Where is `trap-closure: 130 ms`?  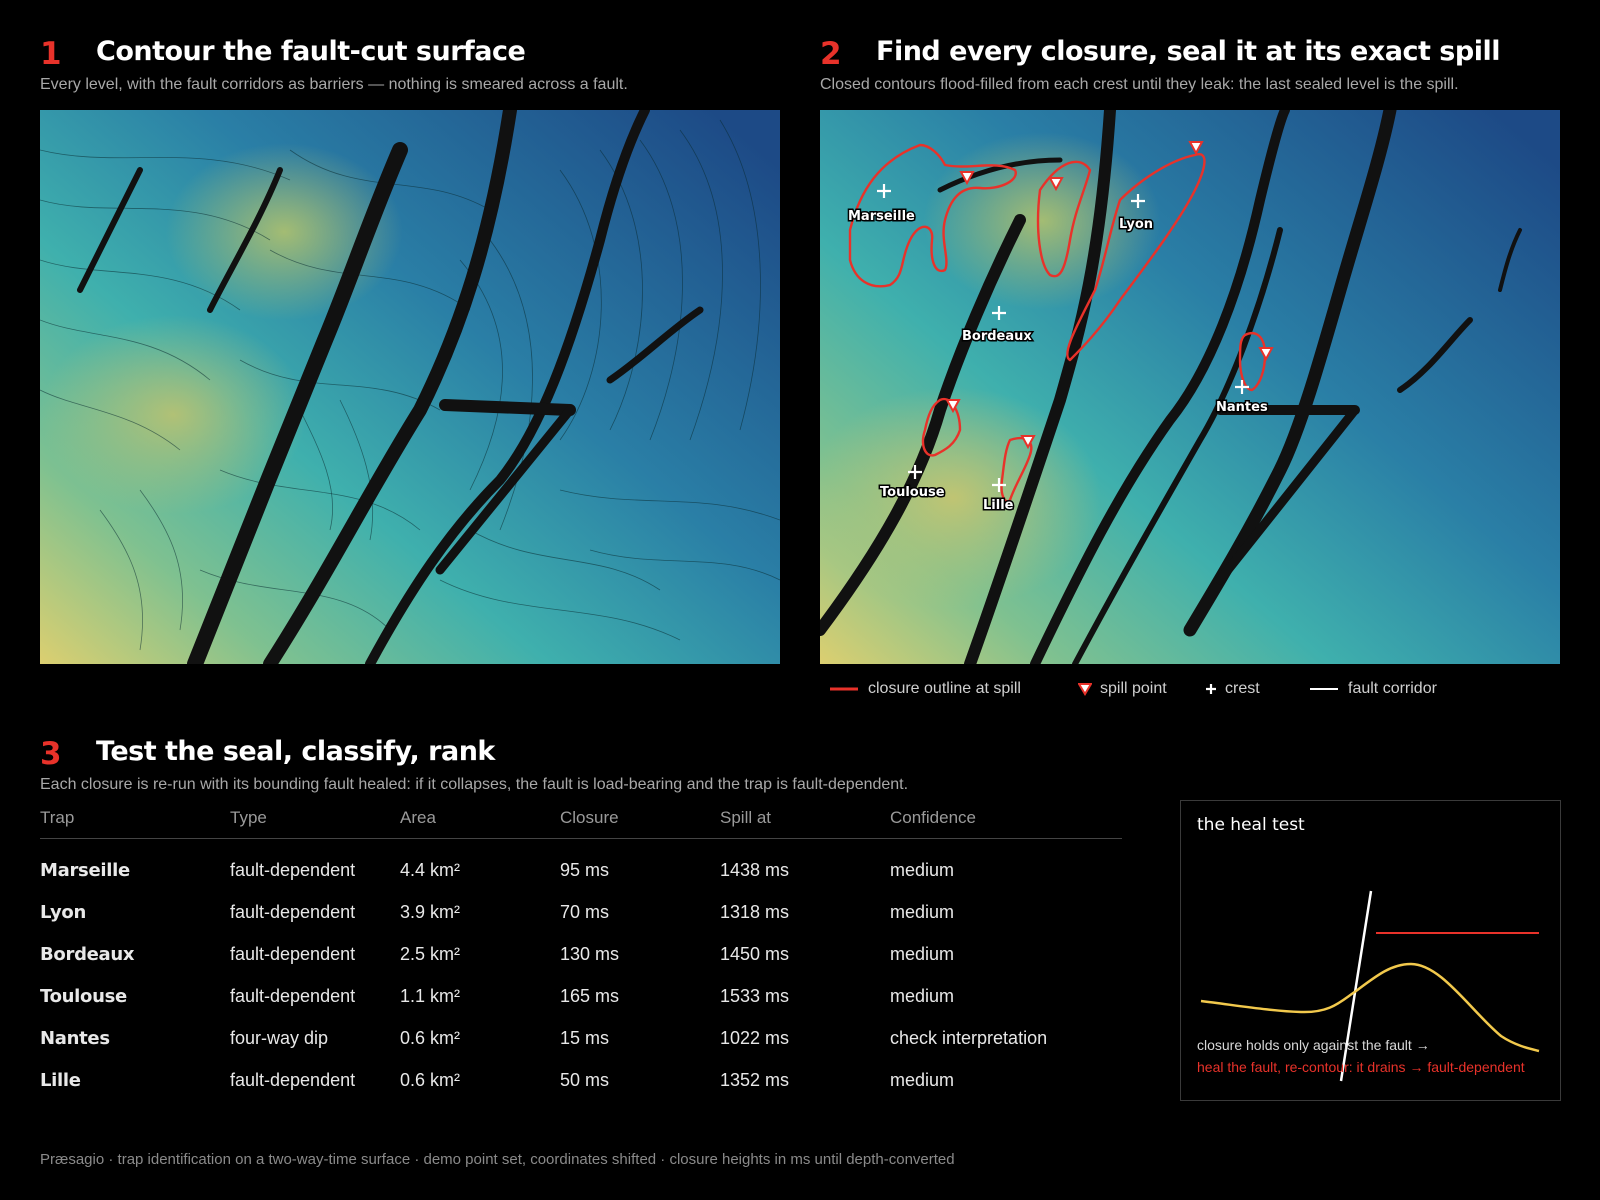 trap-closure: 130 ms is located at coordinates (590, 953).